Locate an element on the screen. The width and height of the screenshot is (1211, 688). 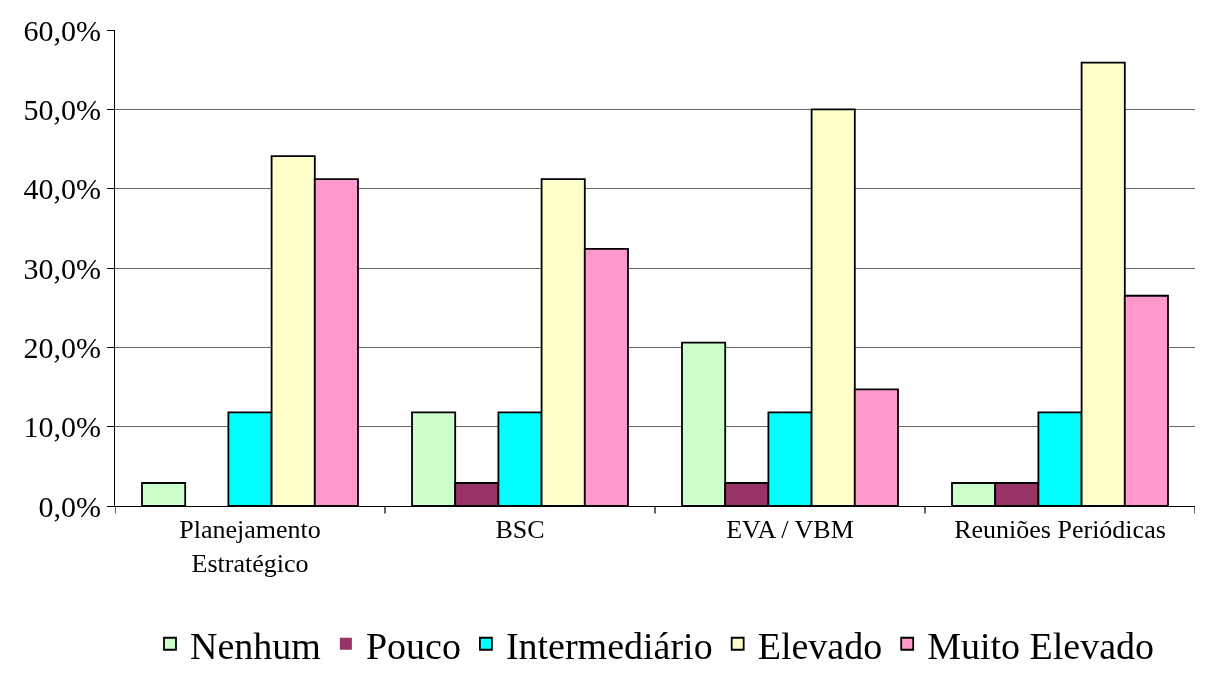
y-tick-label: 20,0% is located at coordinates (62, 347).